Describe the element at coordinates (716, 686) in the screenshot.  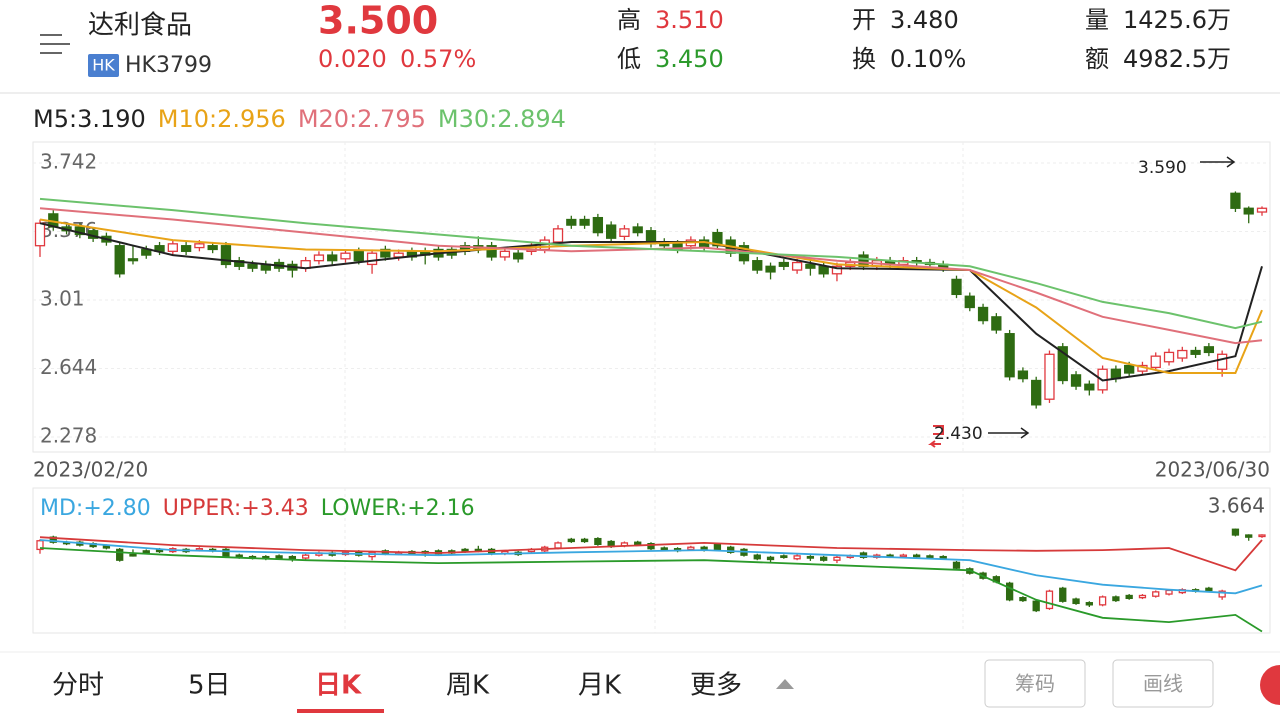
I see `tab: 更多` at that location.